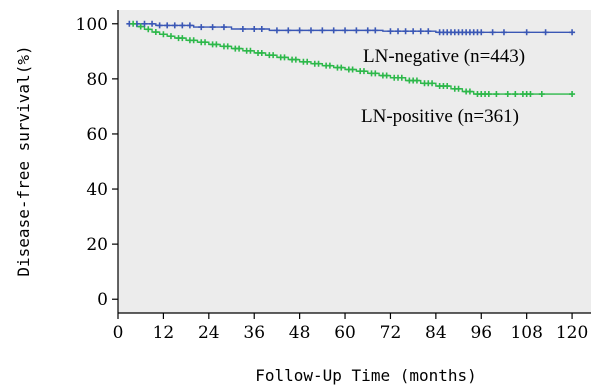 This screenshot has height=388, width=598. What do you see at coordinates (164, 333) in the screenshot?
I see `x-tick-label-12: 12` at bounding box center [164, 333].